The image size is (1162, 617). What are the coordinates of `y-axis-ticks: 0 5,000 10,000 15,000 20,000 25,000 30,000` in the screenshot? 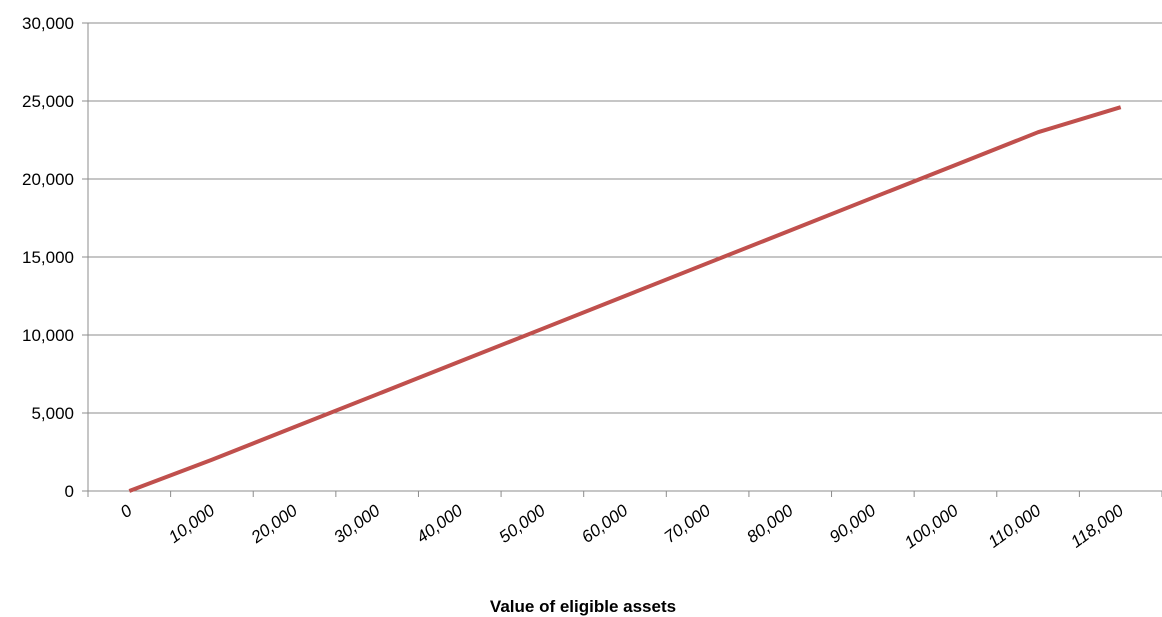 It's located at (48, 257).